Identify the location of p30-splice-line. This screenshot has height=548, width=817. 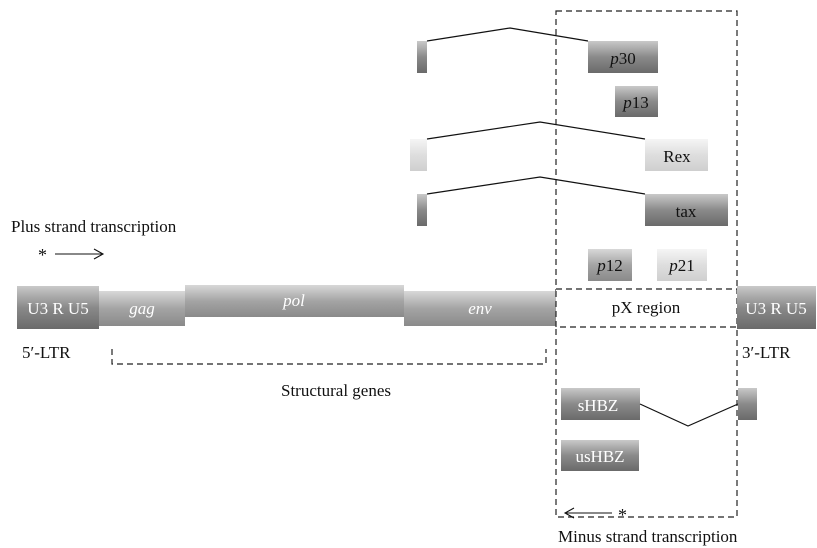
(507, 34).